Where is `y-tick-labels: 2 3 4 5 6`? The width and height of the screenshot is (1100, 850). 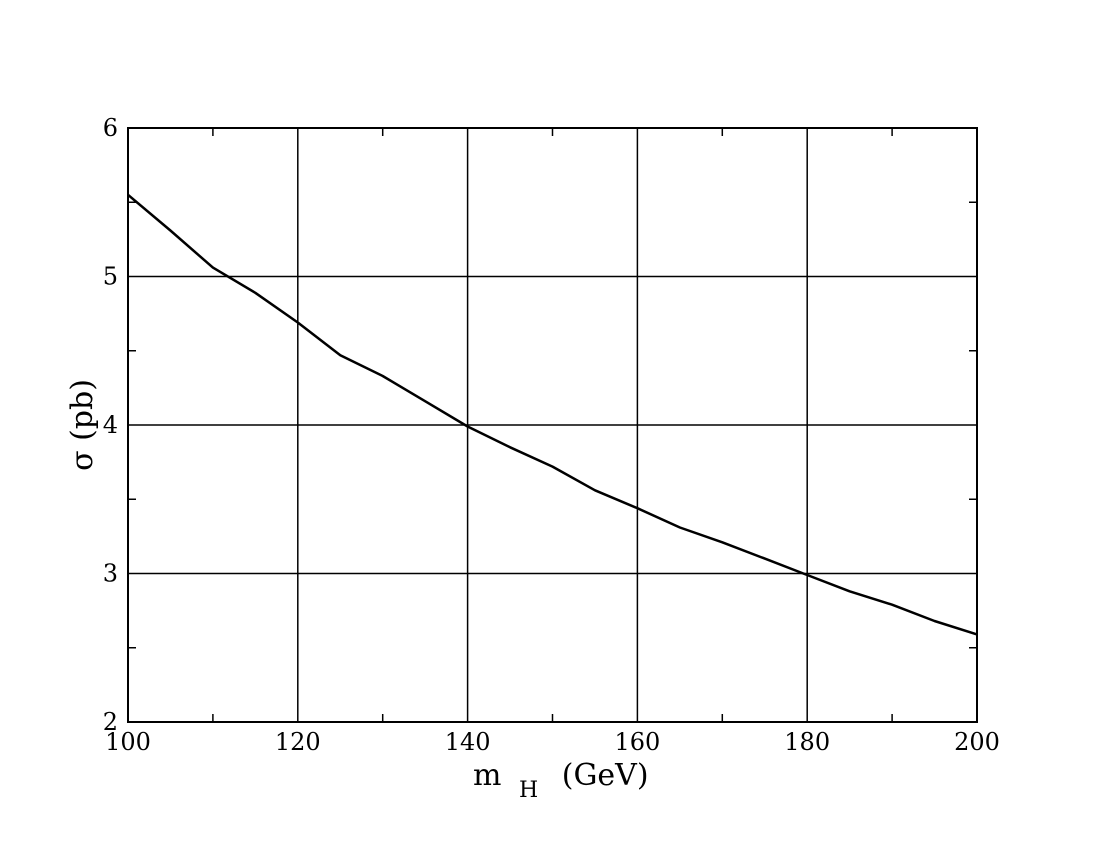
y-tick-labels: 2 3 4 5 6 is located at coordinates (110, 425).